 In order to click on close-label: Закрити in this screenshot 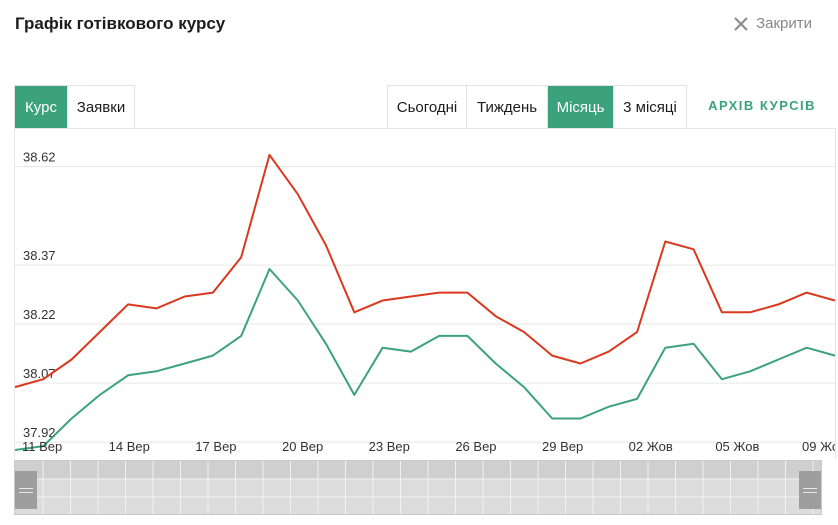, I will do `click(784, 23)`.